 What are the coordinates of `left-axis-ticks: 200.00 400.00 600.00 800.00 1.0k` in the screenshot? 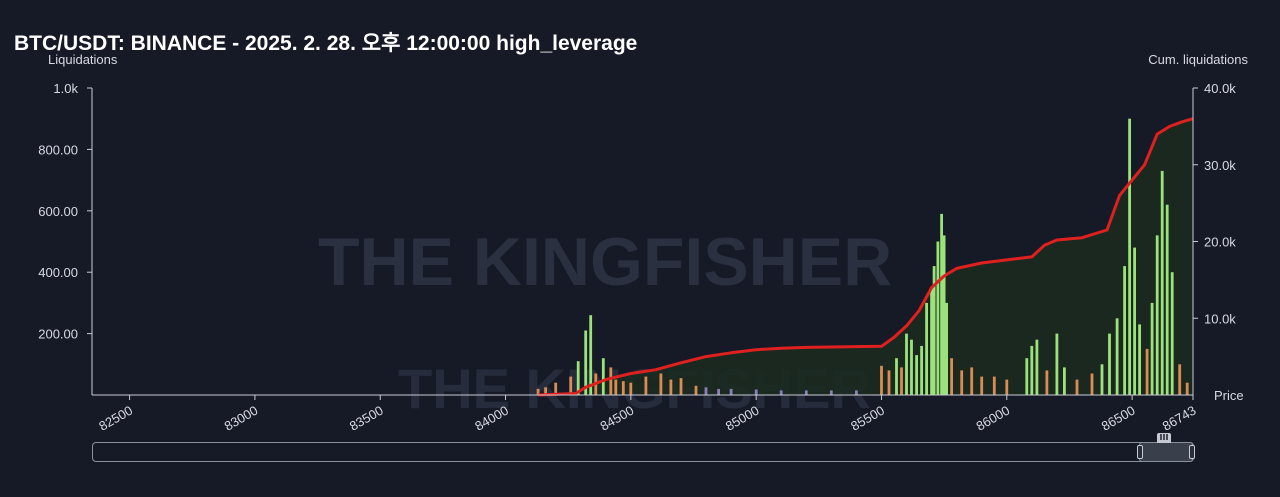 It's located at (65, 211).